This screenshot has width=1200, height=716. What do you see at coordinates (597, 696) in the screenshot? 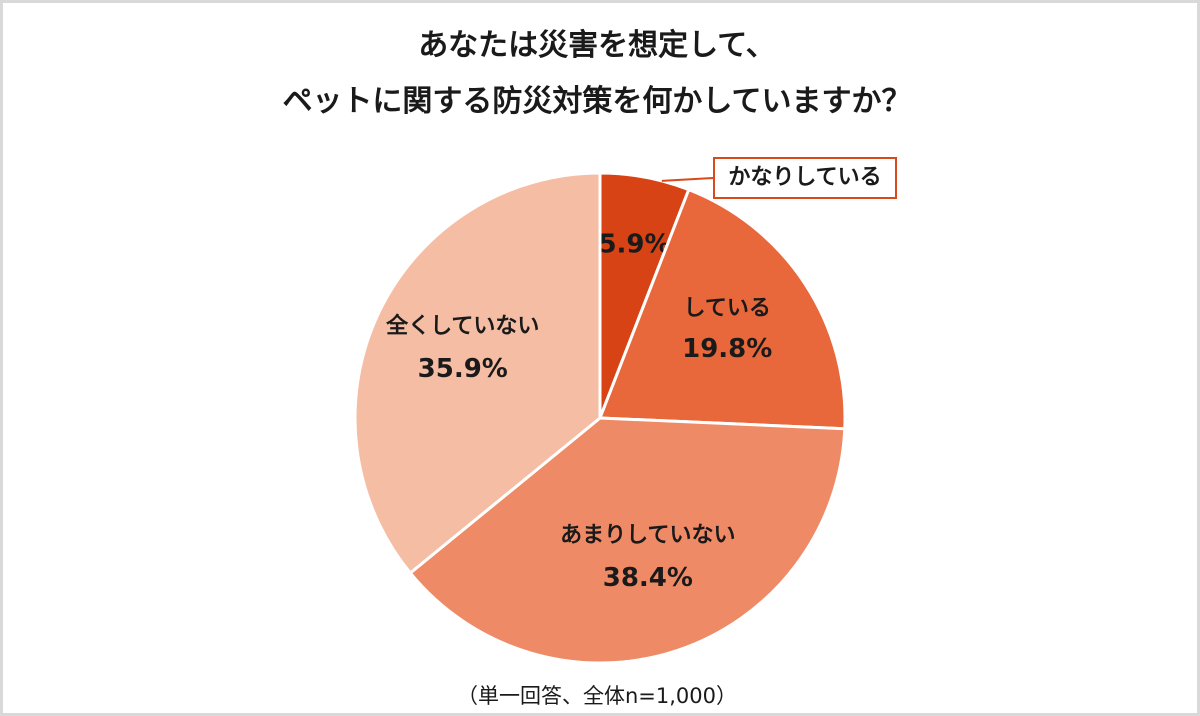
I see `sample-footnote: （単一回答、全体n=1,000）` at bounding box center [597, 696].